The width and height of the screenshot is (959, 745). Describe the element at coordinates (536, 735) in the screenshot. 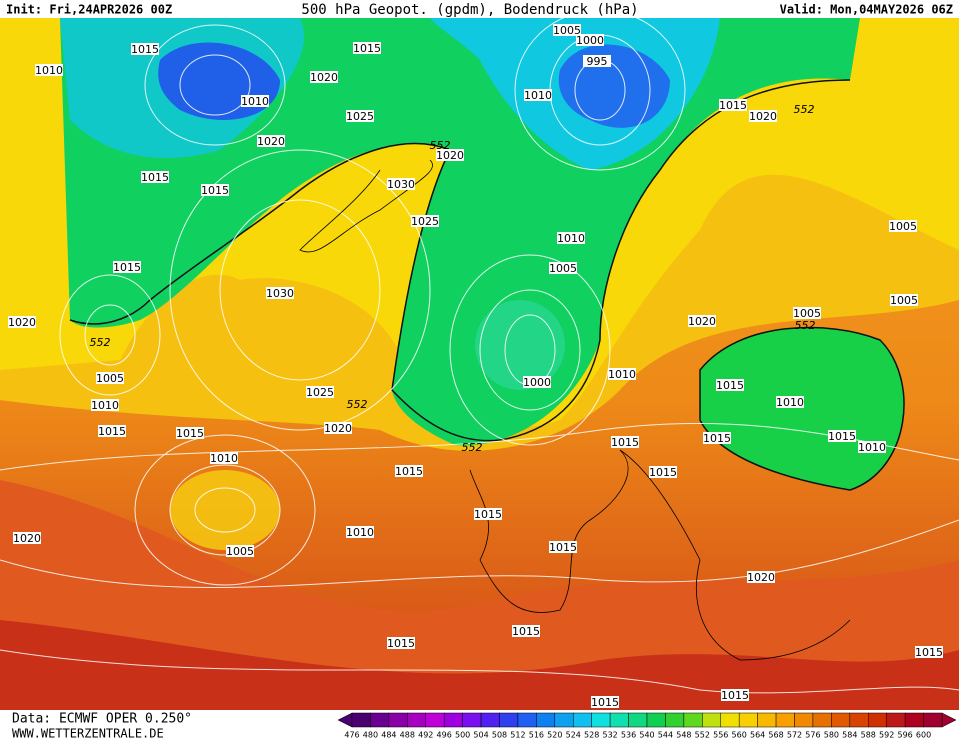

I see `colorbar-label: 516` at that location.